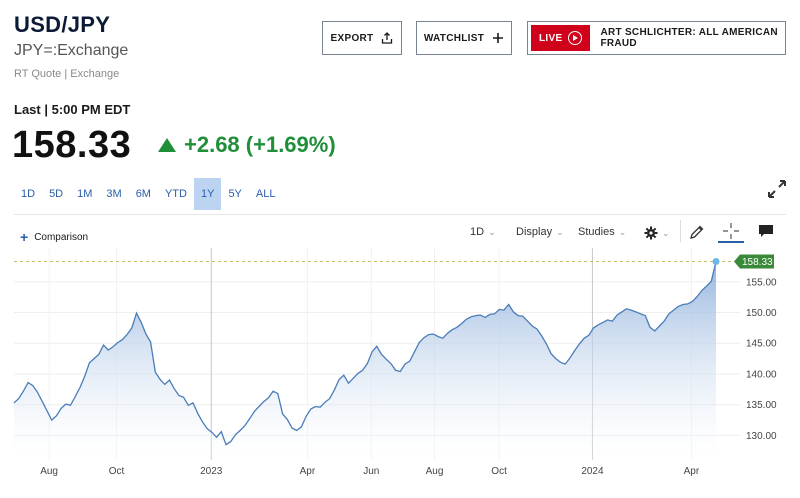 Image resolution: width=800 pixels, height=498 pixels. Describe the element at coordinates (498, 38) in the screenshot. I see `plus-icon` at that location.